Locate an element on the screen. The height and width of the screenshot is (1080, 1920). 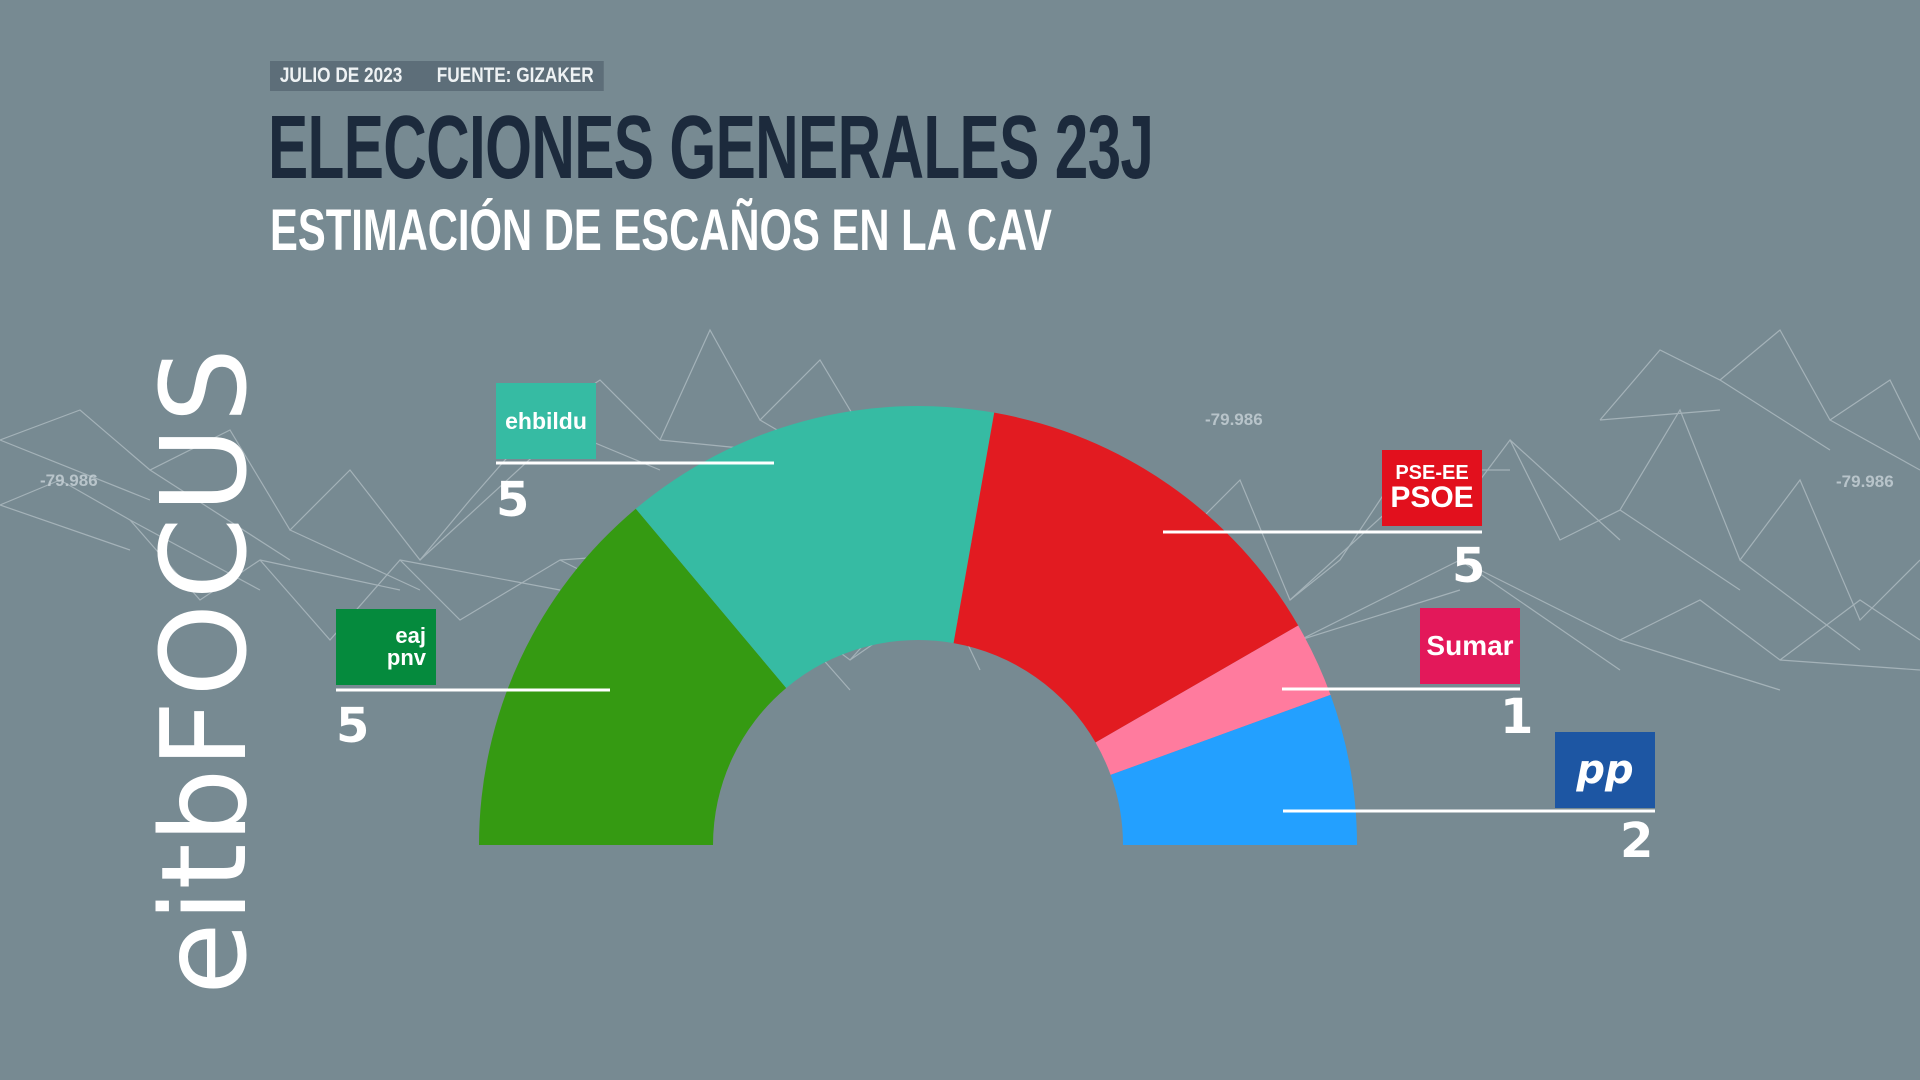
party-logo-eaj-pnv: eaj pnv is located at coordinates (386, 647).